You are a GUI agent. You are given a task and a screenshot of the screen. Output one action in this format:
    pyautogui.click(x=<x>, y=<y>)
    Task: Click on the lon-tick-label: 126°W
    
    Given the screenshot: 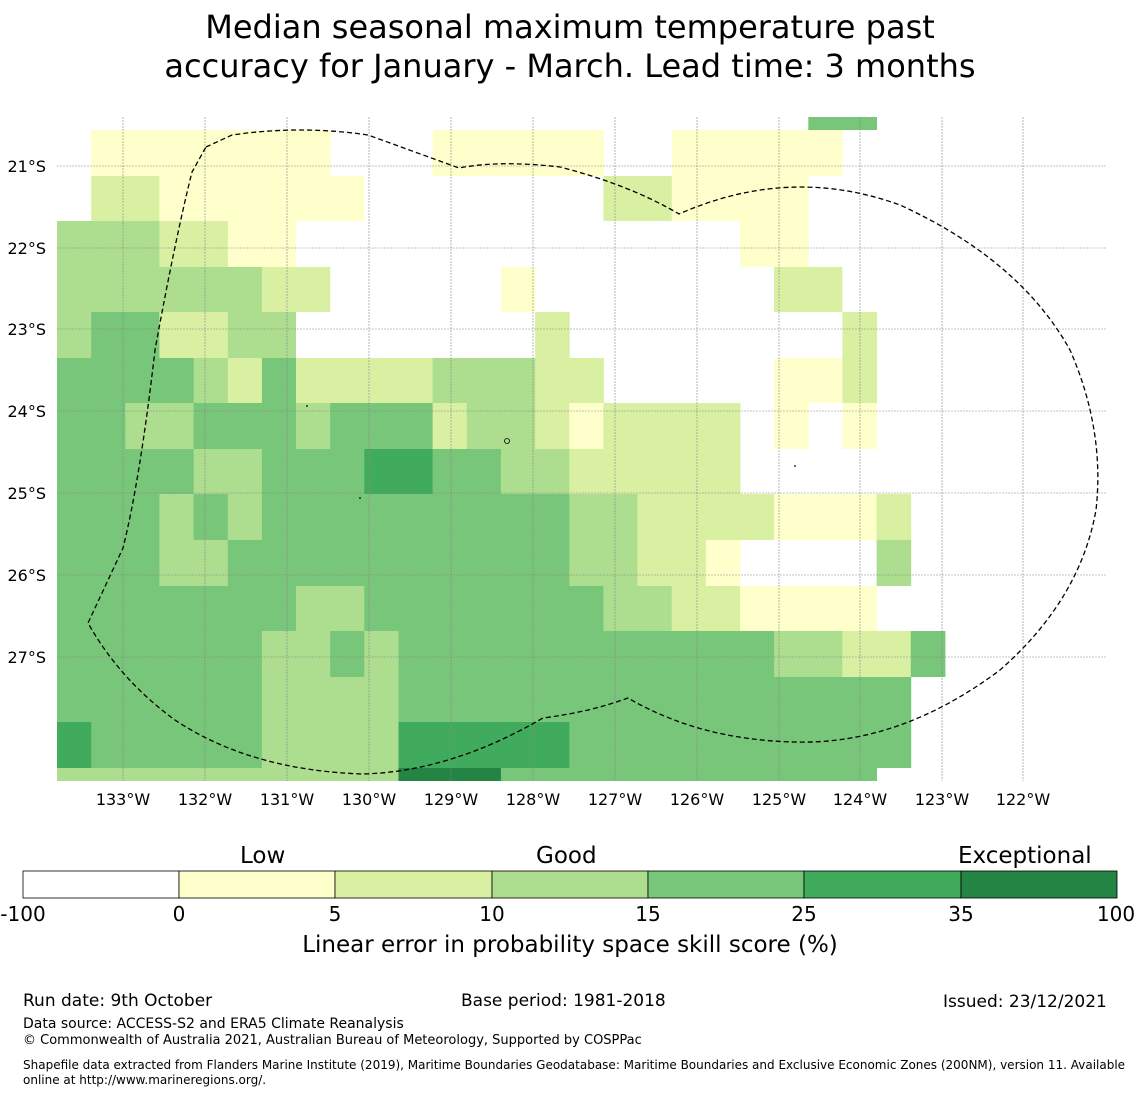 What is the action you would take?
    pyautogui.click(x=697, y=799)
    